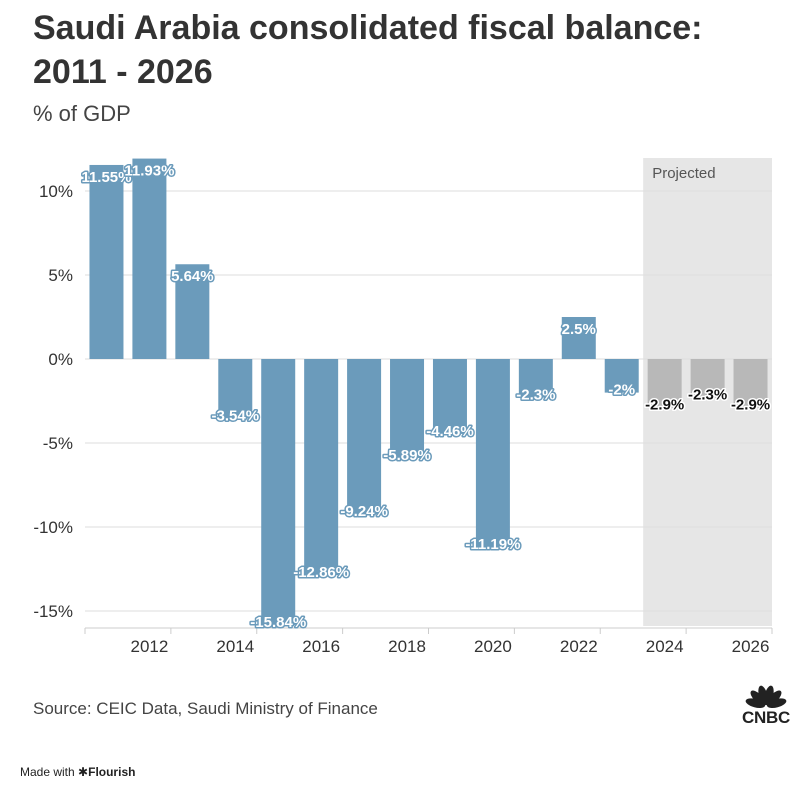 Image resolution: width=797 pixels, height=786 pixels. What do you see at coordinates (149, 646) in the screenshot?
I see `x-tick-label: 2012` at bounding box center [149, 646].